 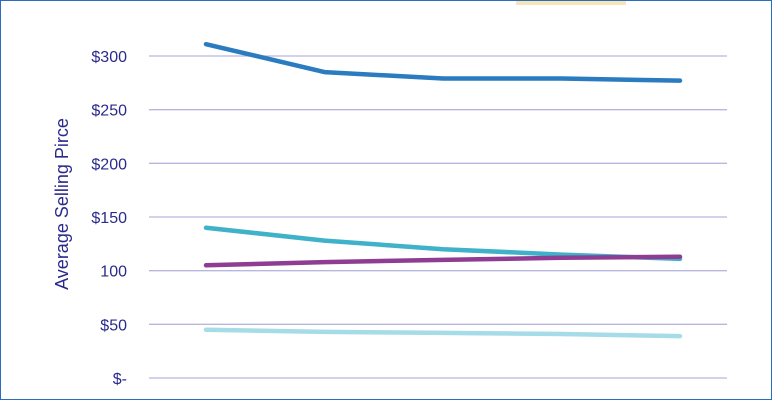 I want to click on x-tick-label: 2021, so click(x=443, y=398).